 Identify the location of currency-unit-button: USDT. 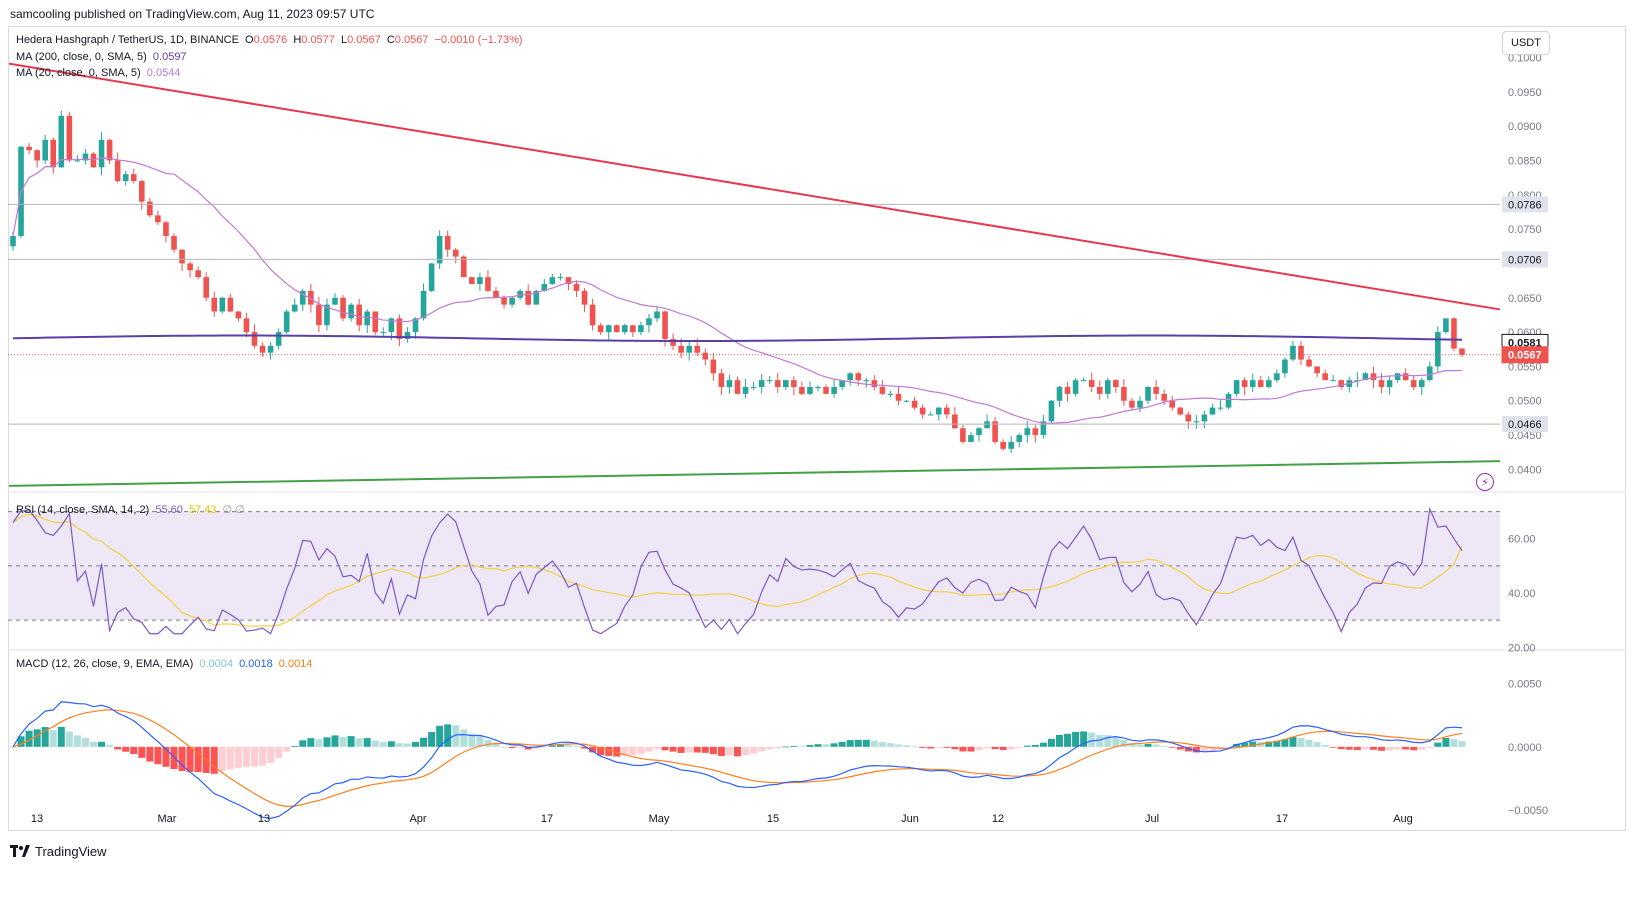
(1526, 43).